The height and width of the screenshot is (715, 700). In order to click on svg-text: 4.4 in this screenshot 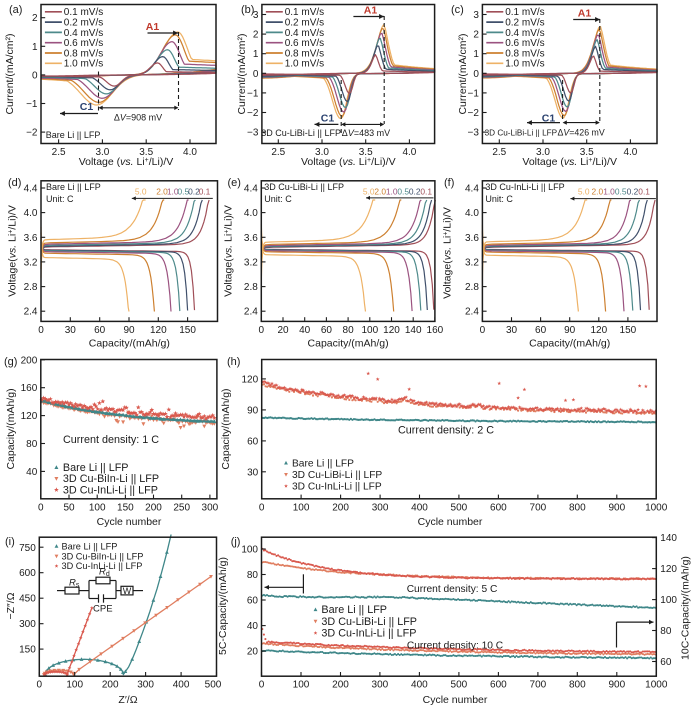, I will do `click(251, 189)`.